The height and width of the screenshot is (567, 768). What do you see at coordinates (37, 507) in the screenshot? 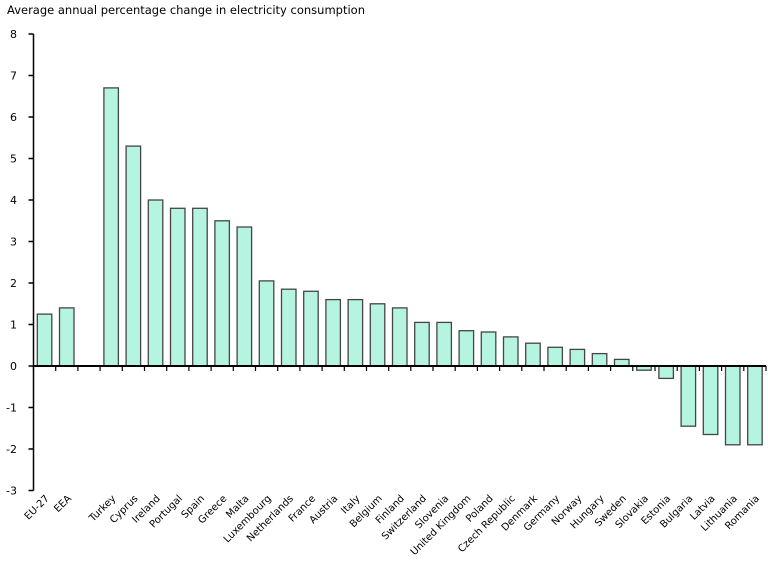
I see `x-label-eu-27: EU-27` at bounding box center [37, 507].